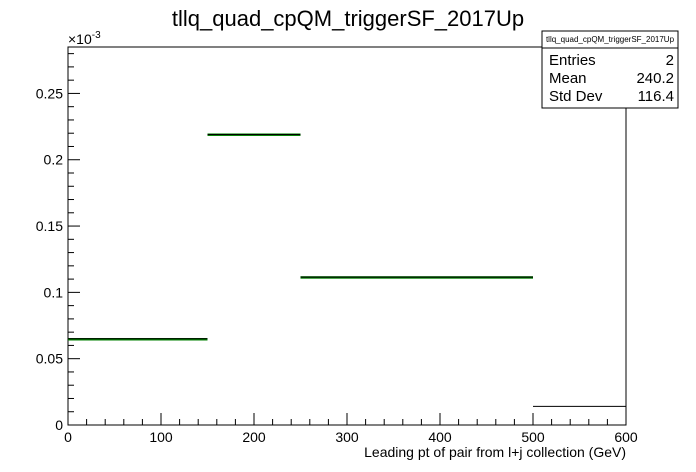 The height and width of the screenshot is (472, 696). Describe the element at coordinates (670, 60) in the screenshot. I see `stats-entries-value: 2` at that location.